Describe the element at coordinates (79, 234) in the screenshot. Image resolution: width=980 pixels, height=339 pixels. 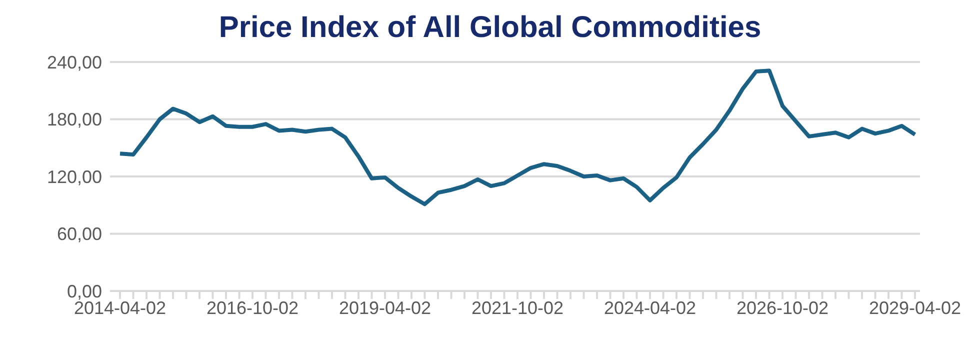
I see `y-tick-label: 60,00` at that location.